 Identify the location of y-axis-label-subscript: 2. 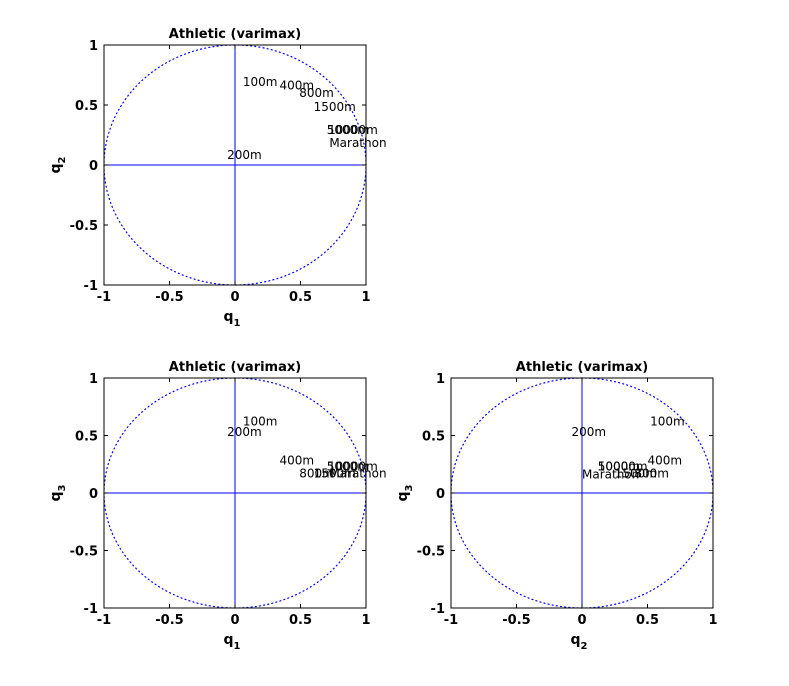
(62, 159).